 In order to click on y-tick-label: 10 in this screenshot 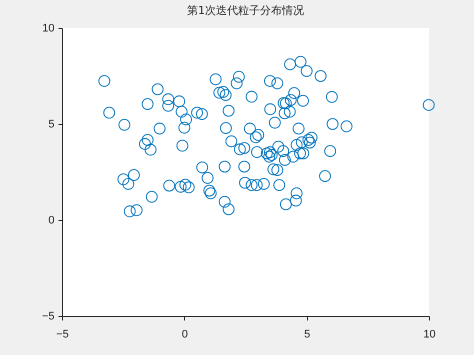, I will do `click(48, 28)`.